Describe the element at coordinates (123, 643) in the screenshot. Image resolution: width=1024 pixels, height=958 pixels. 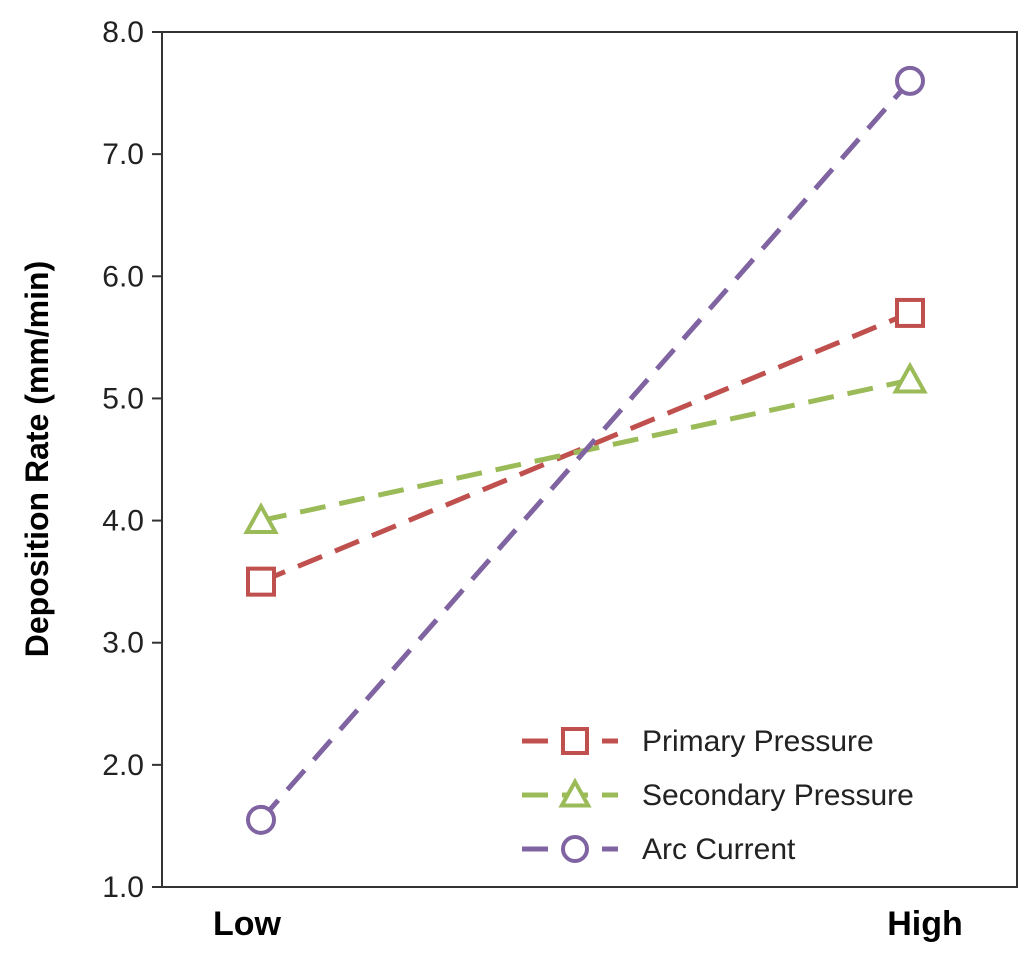
I see `y-tick-label: 3.0` at that location.